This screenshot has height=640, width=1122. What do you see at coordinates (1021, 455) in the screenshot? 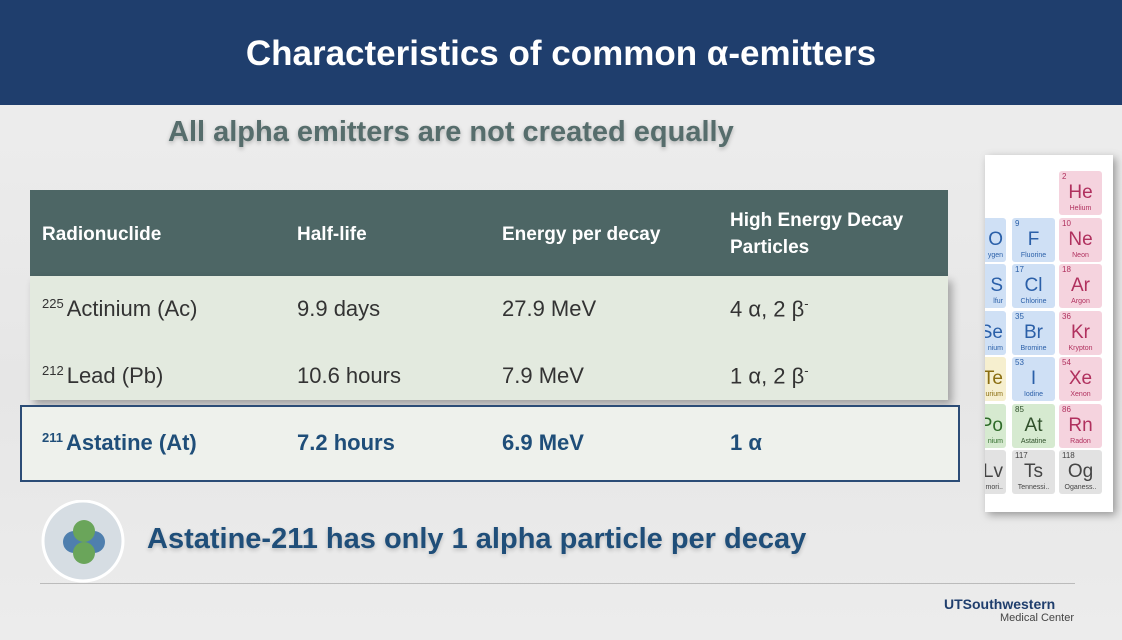
I see `atomic-number: 117` at bounding box center [1021, 455].